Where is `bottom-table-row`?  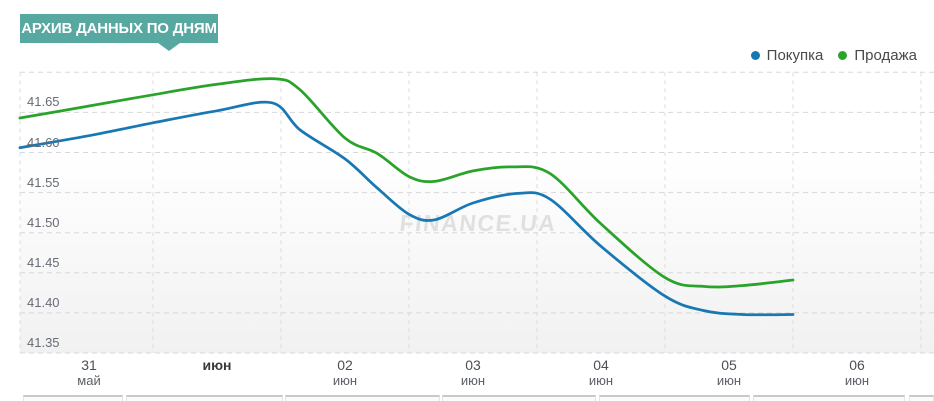
bottom-table-row is located at coordinates (467, 398).